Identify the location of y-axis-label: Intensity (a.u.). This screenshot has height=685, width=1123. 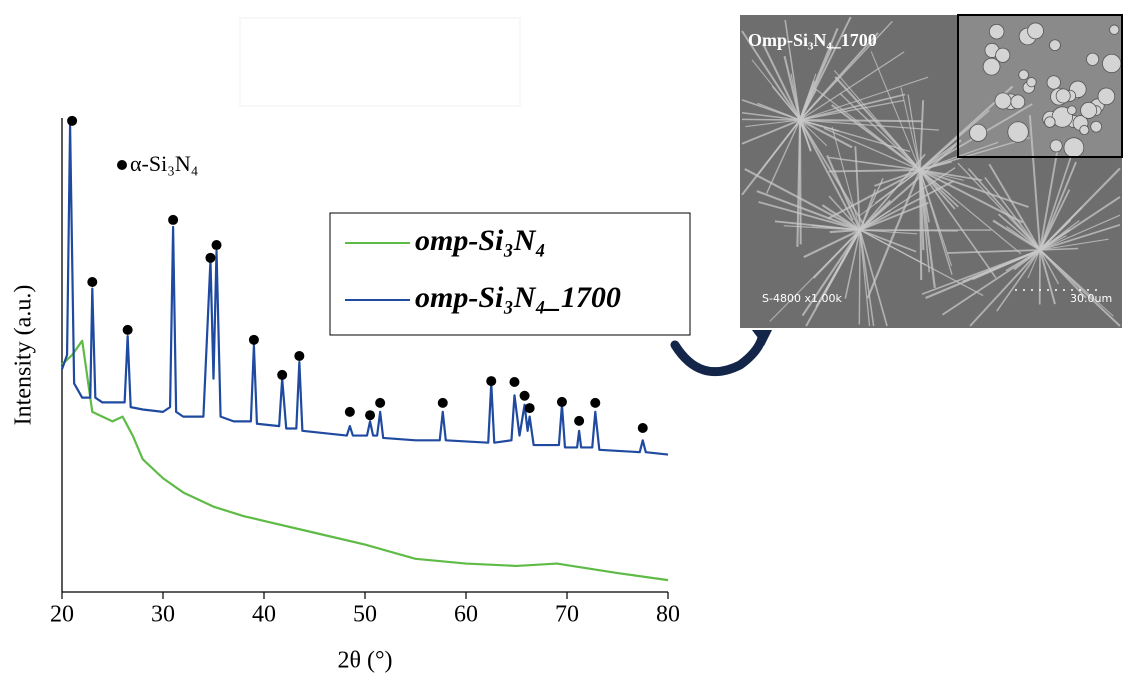
(24, 355).